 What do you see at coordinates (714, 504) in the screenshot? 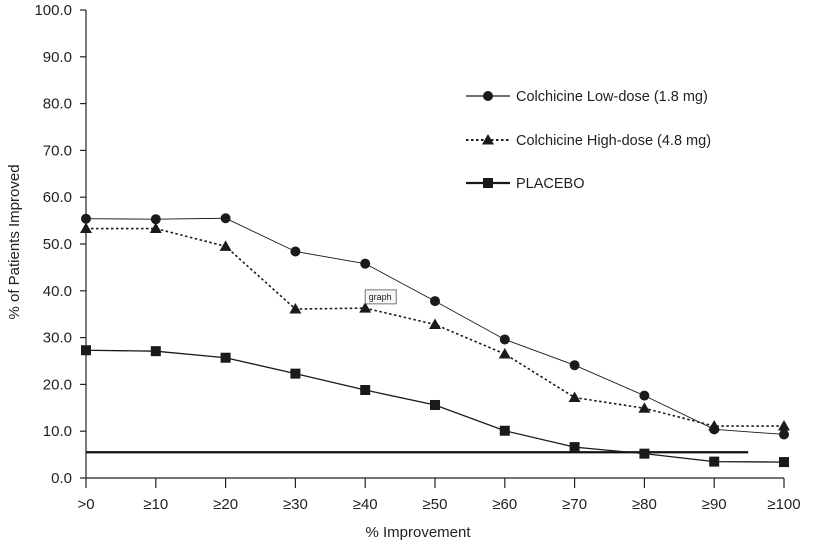
I see `x-tick-label: ≥90` at bounding box center [714, 504].